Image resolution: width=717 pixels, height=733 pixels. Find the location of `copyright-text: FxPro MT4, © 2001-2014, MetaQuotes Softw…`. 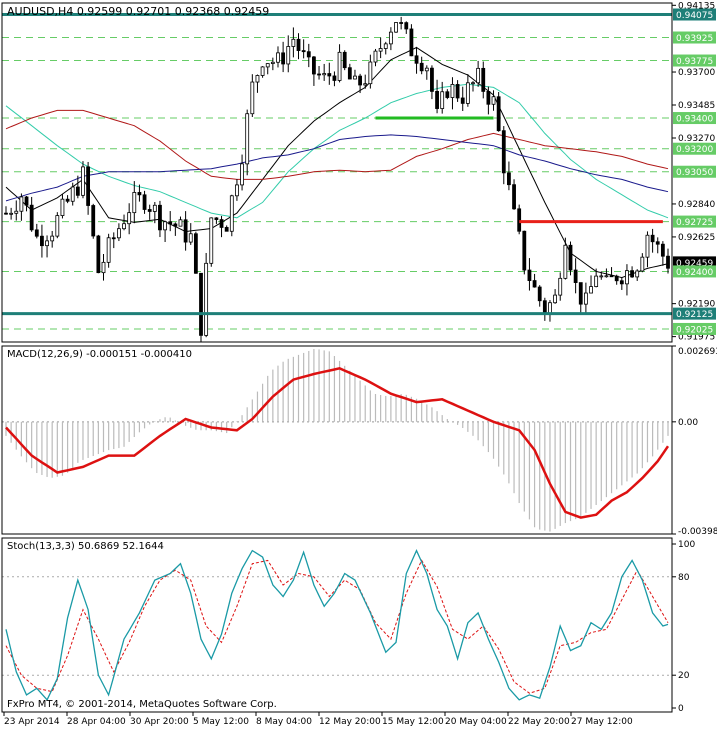

copyright-text: FxPro MT4, © 2001-2014, MetaQuotes Softw… is located at coordinates (142, 704).